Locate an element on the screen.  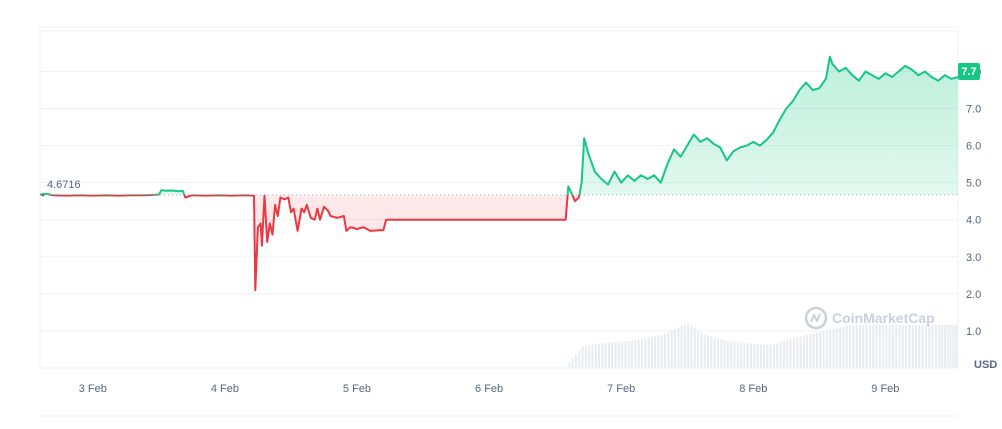
x-tick-label: 8 Feb is located at coordinates (753, 389).